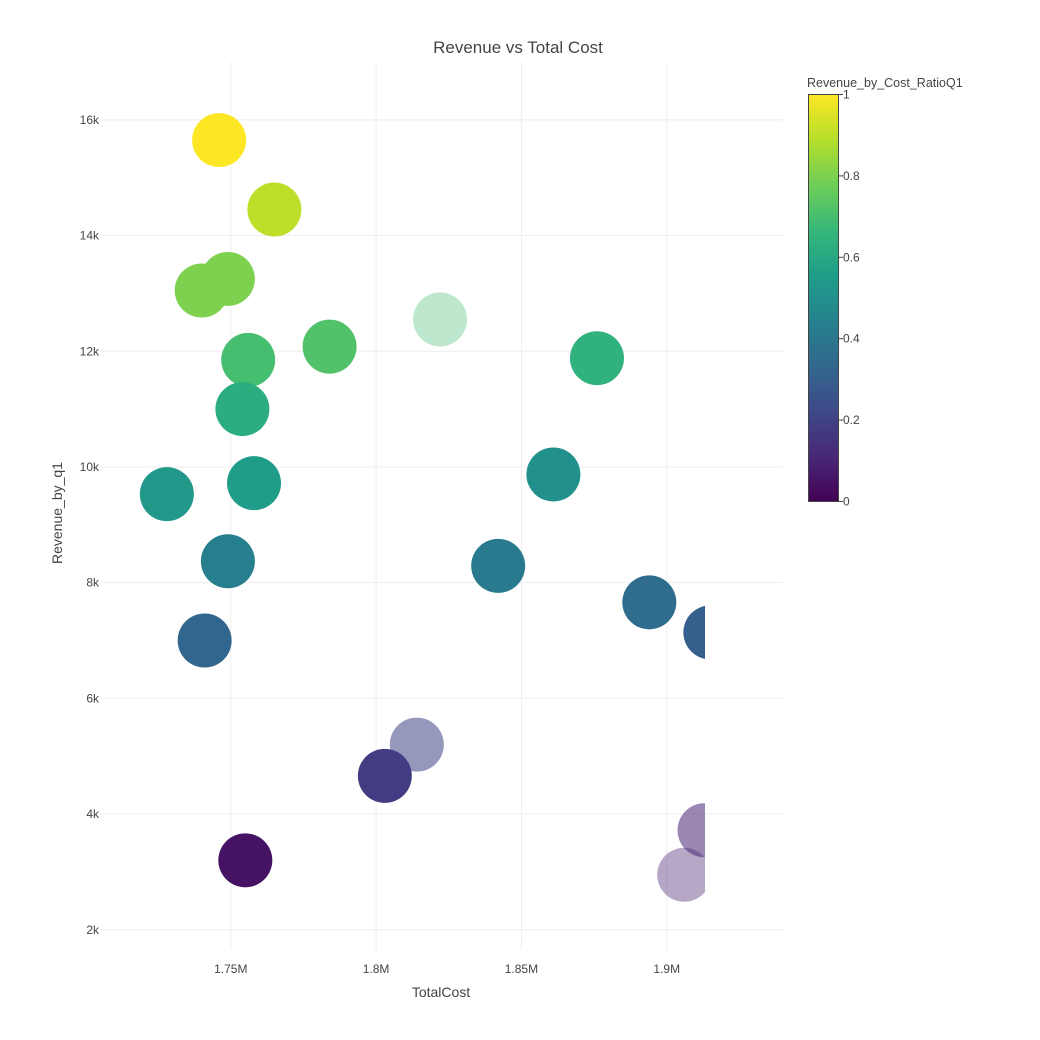 The height and width of the screenshot is (1040, 1040). What do you see at coordinates (885, 83) in the screenshot?
I see `colorbar-title: Revenue_by_Cost_RatioQ1` at bounding box center [885, 83].